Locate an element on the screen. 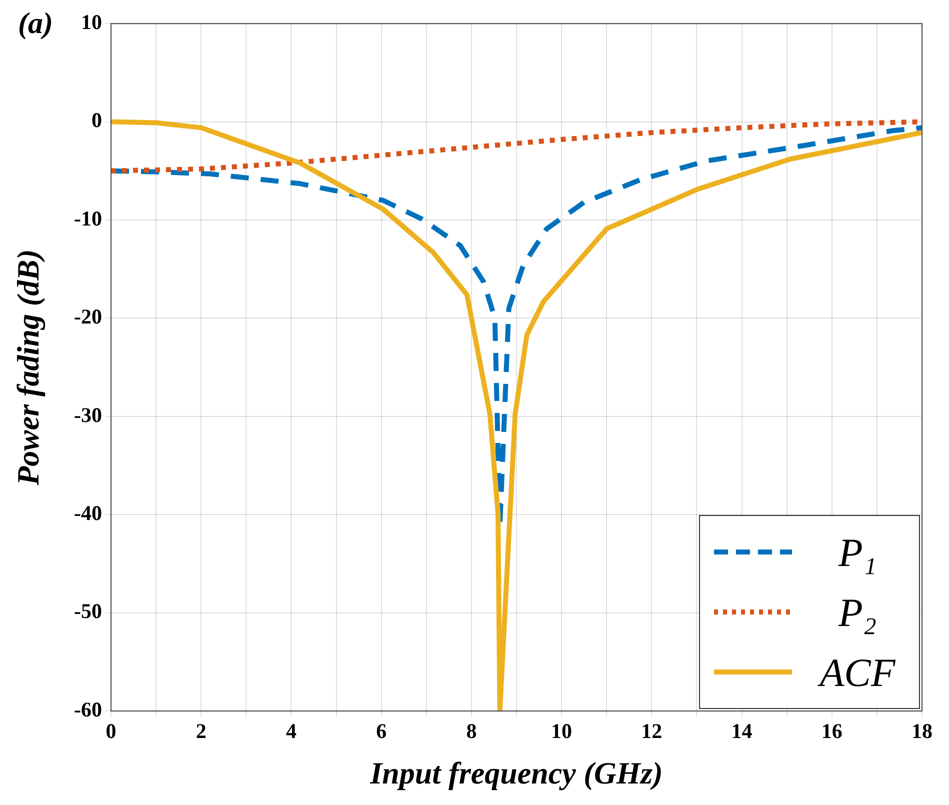  y-tick-label: 10 is located at coordinates (91, 22).